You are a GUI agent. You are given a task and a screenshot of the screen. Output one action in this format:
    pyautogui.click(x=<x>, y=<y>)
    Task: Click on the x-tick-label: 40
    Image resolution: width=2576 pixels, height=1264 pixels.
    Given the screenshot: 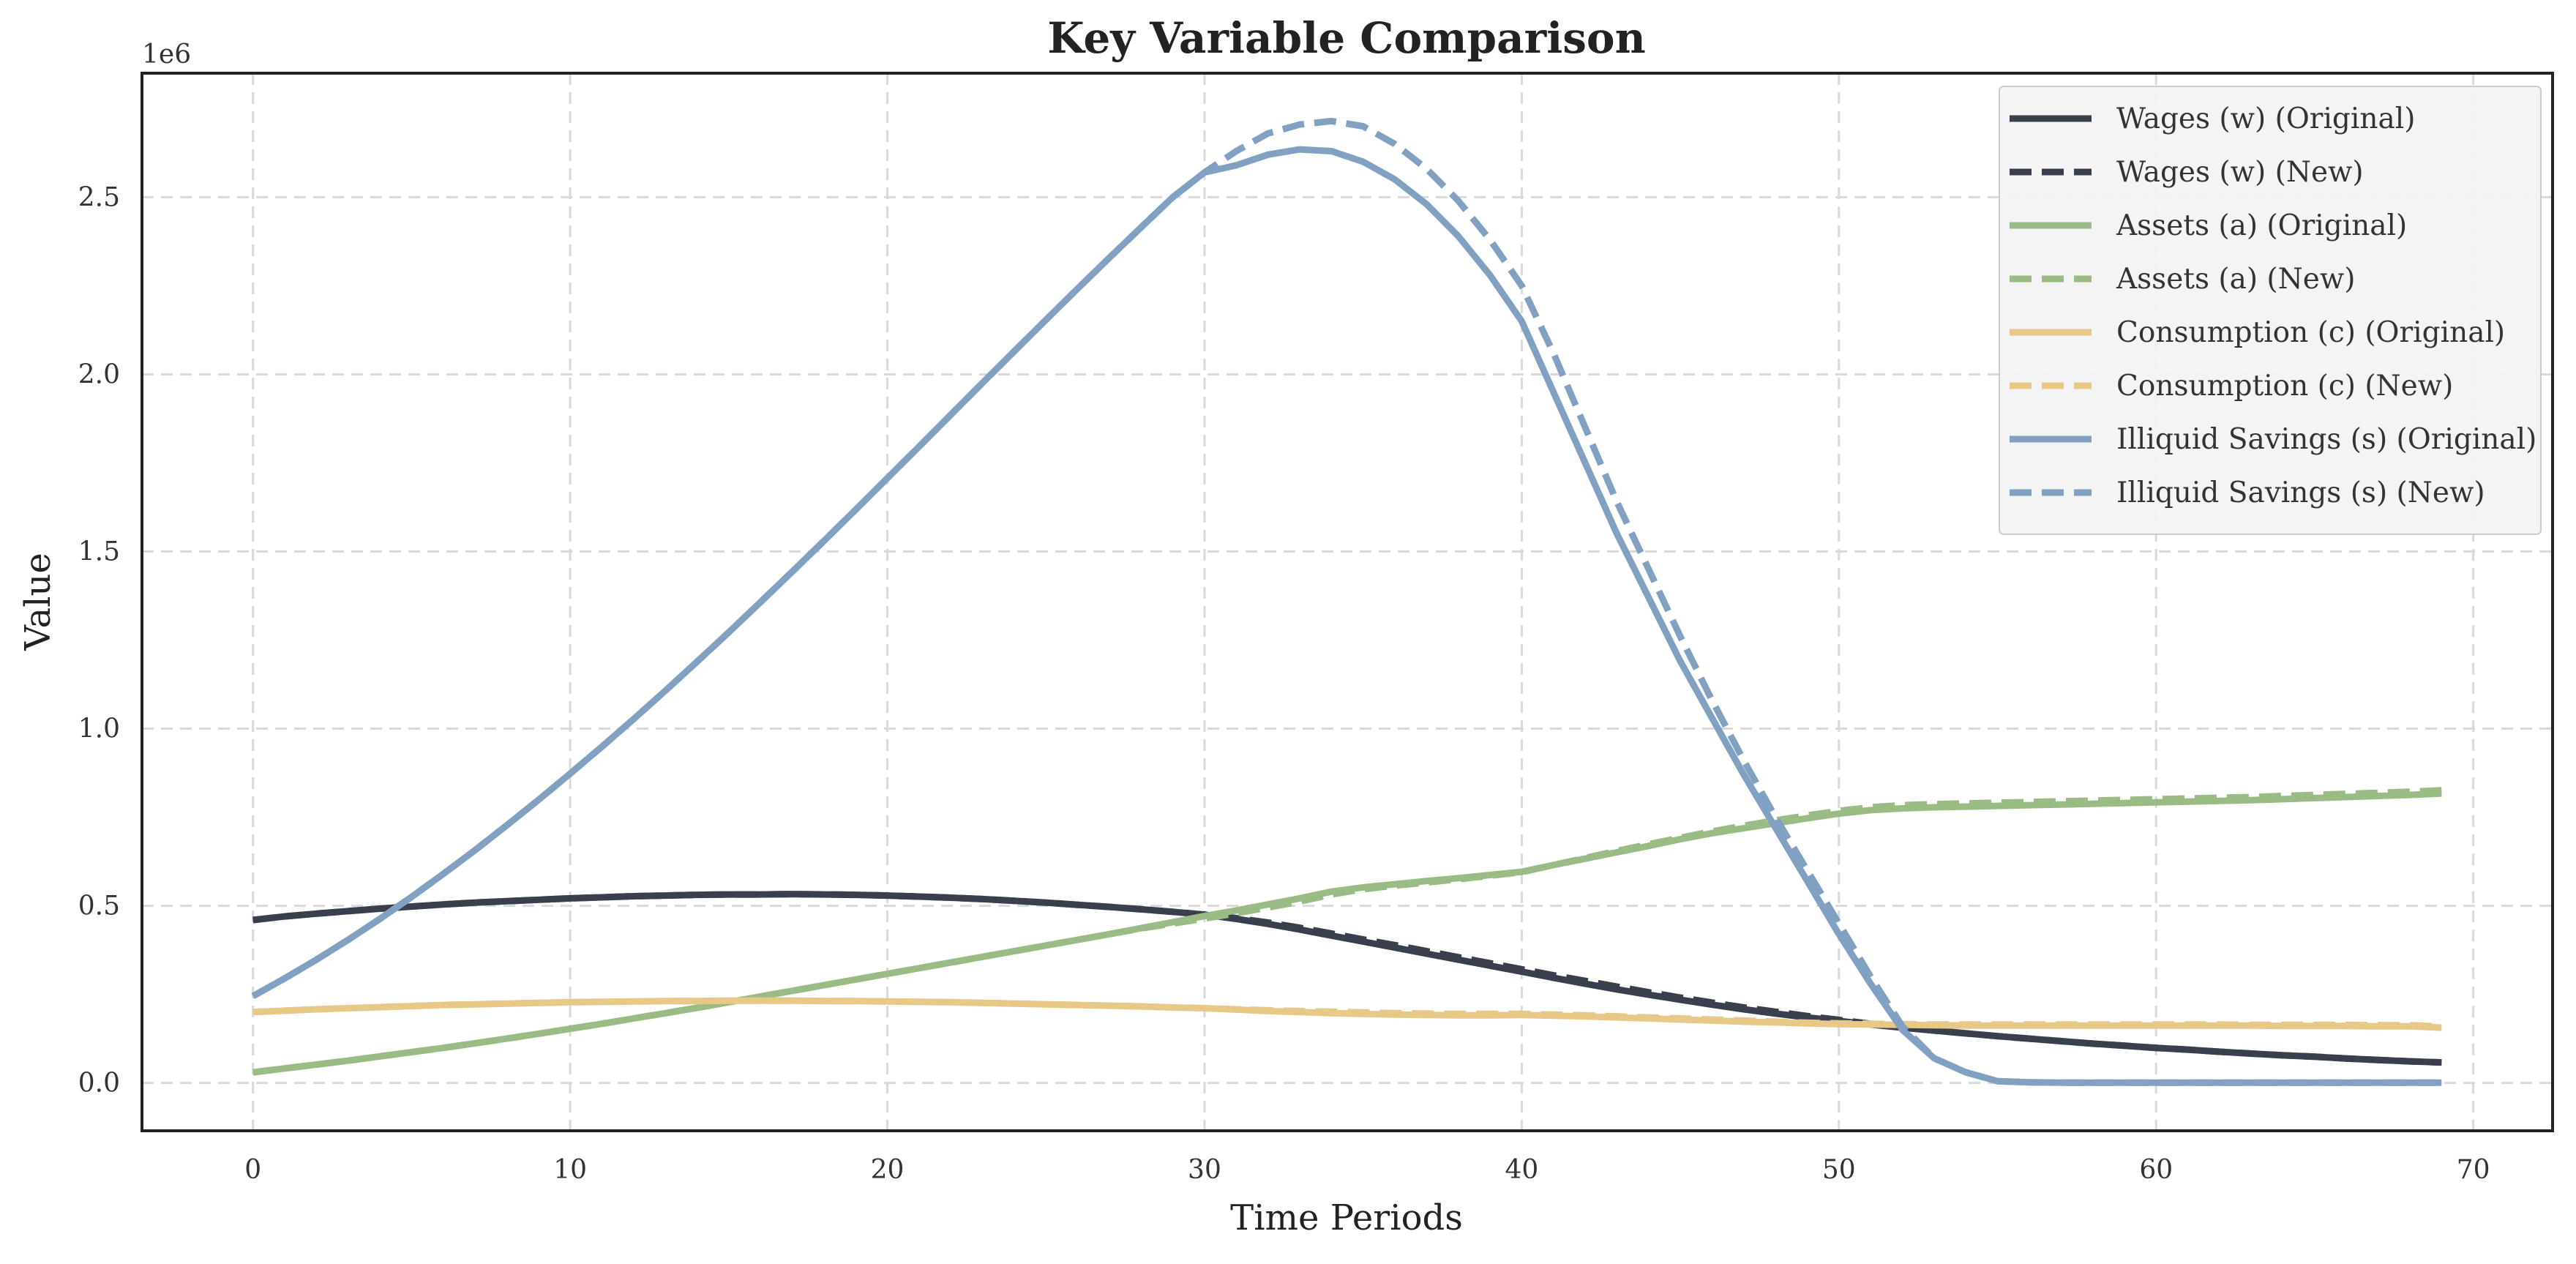 What is the action you would take?
    pyautogui.click(x=1521, y=1170)
    